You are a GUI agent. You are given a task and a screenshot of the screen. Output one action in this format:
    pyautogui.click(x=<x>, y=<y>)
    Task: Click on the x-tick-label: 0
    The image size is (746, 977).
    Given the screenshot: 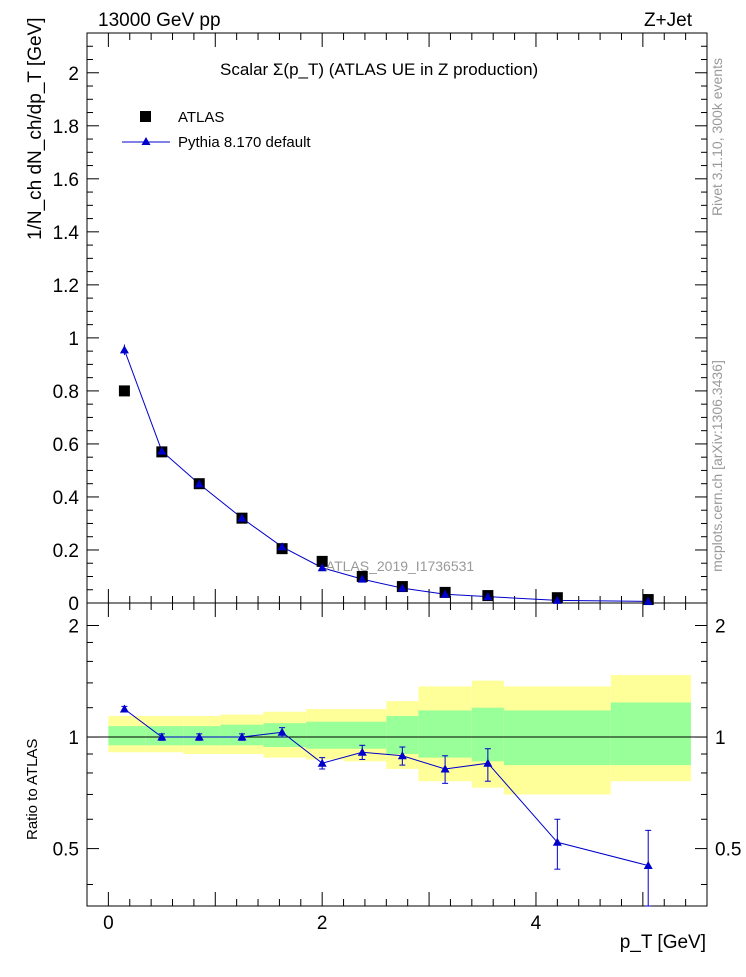 What is the action you would take?
    pyautogui.click(x=108, y=923)
    